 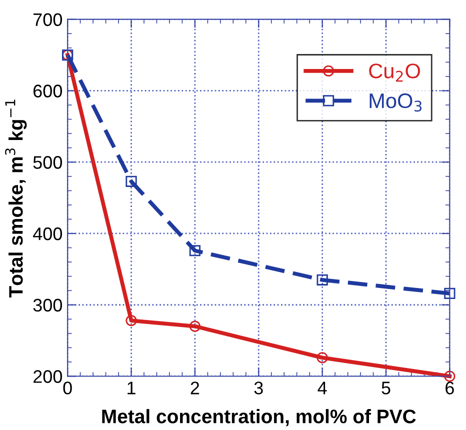 What do you see at coordinates (394, 73) in the screenshot?
I see `legend-label: Cu$_{2}$O` at bounding box center [394, 73].